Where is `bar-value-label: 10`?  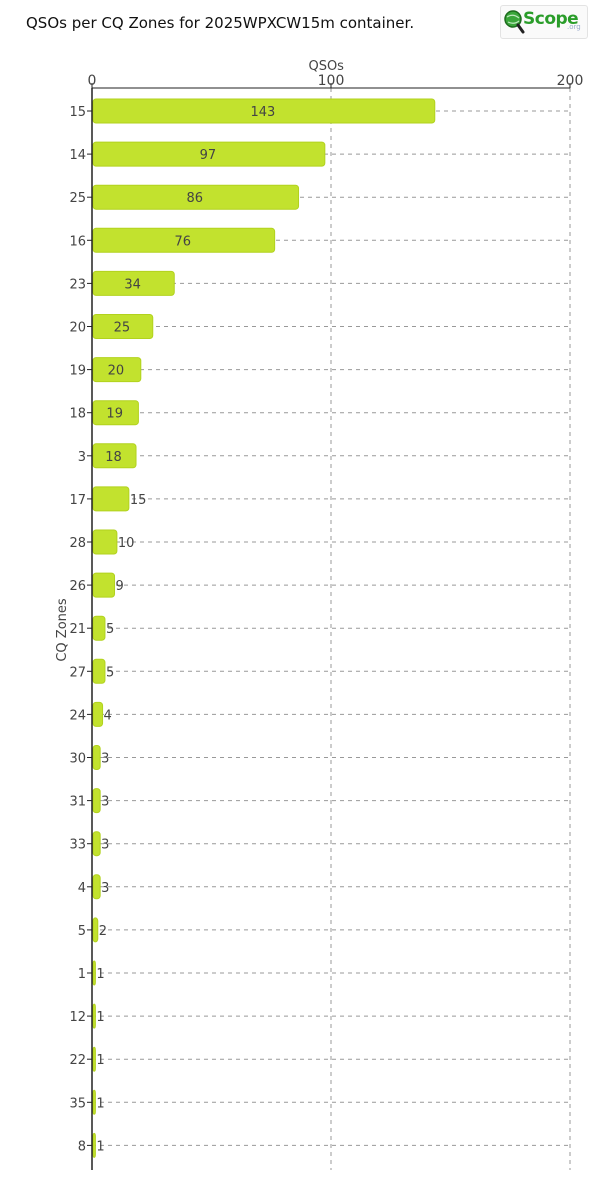 bar-value-label: 10 is located at coordinates (126, 543).